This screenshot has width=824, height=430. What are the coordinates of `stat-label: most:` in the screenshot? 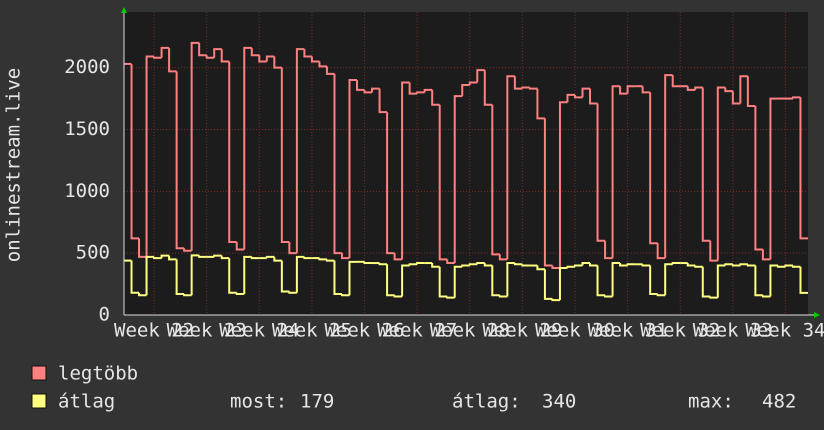 It's located at (258, 402).